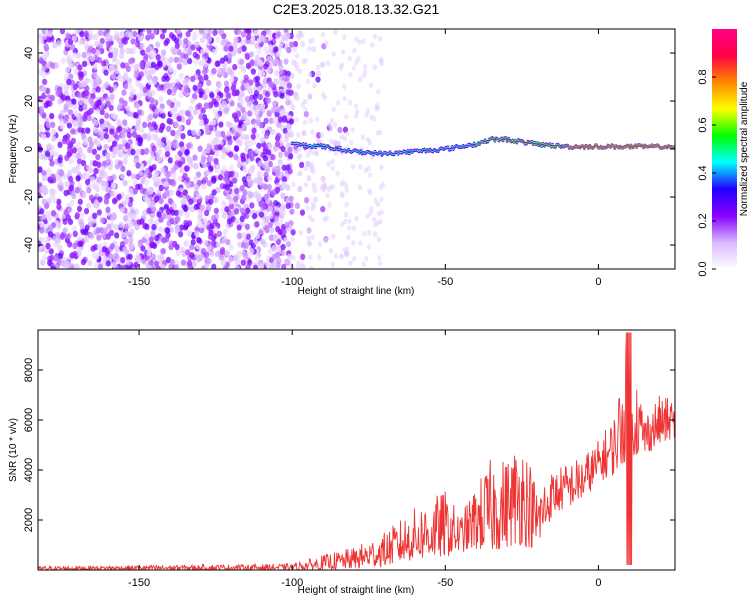  What do you see at coordinates (139, 583) in the screenshot?
I see `x-tick-label: -150` at bounding box center [139, 583].